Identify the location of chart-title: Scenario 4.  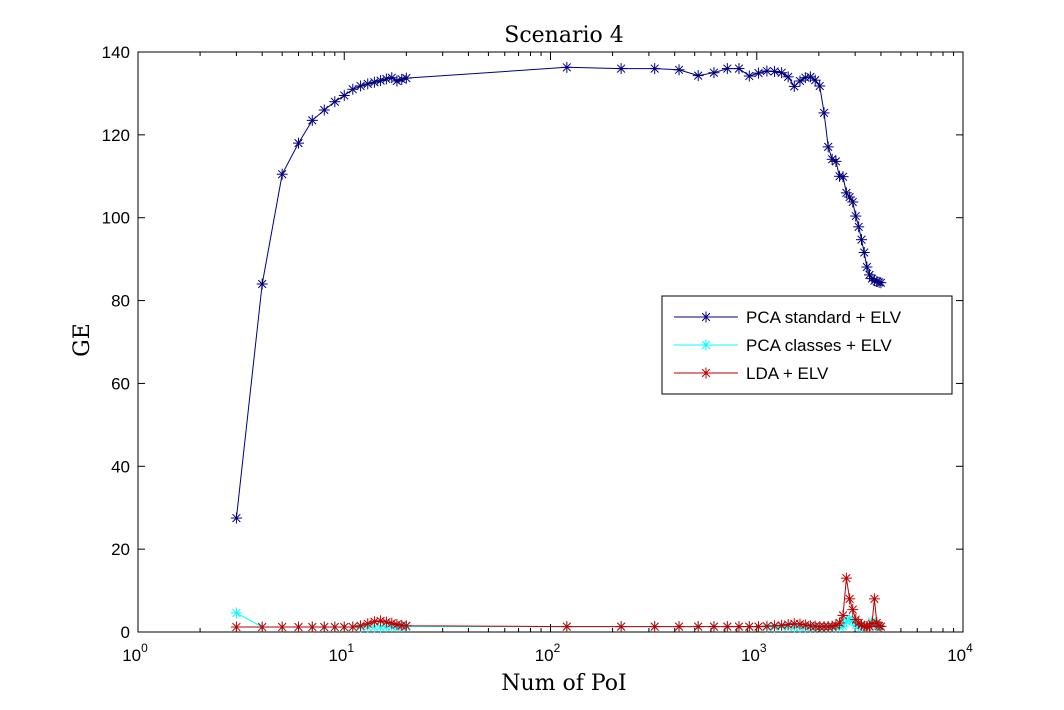
(564, 35).